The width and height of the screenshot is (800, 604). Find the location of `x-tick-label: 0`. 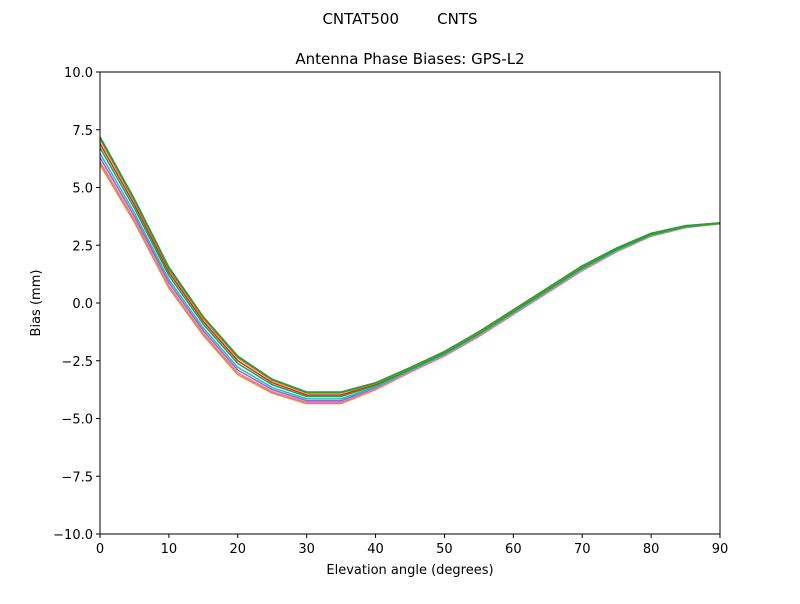

x-tick-label: 0 is located at coordinates (100, 549).